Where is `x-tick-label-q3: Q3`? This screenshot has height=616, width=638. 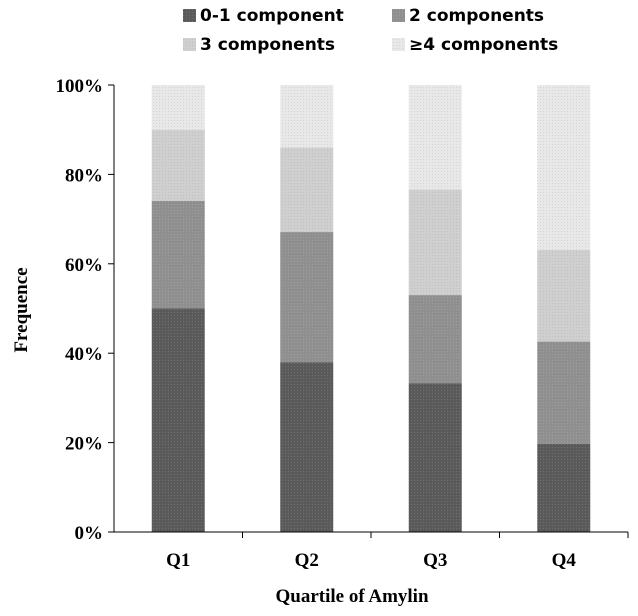
x-tick-label-q3: Q3 is located at coordinates (435, 560).